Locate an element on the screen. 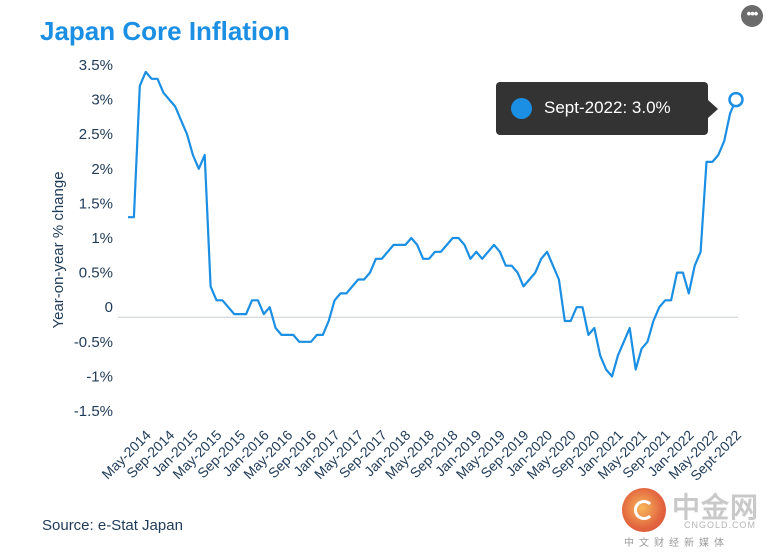 The width and height of the screenshot is (779, 555). tooltip: Sept-2022: 3.0% is located at coordinates (607, 108).